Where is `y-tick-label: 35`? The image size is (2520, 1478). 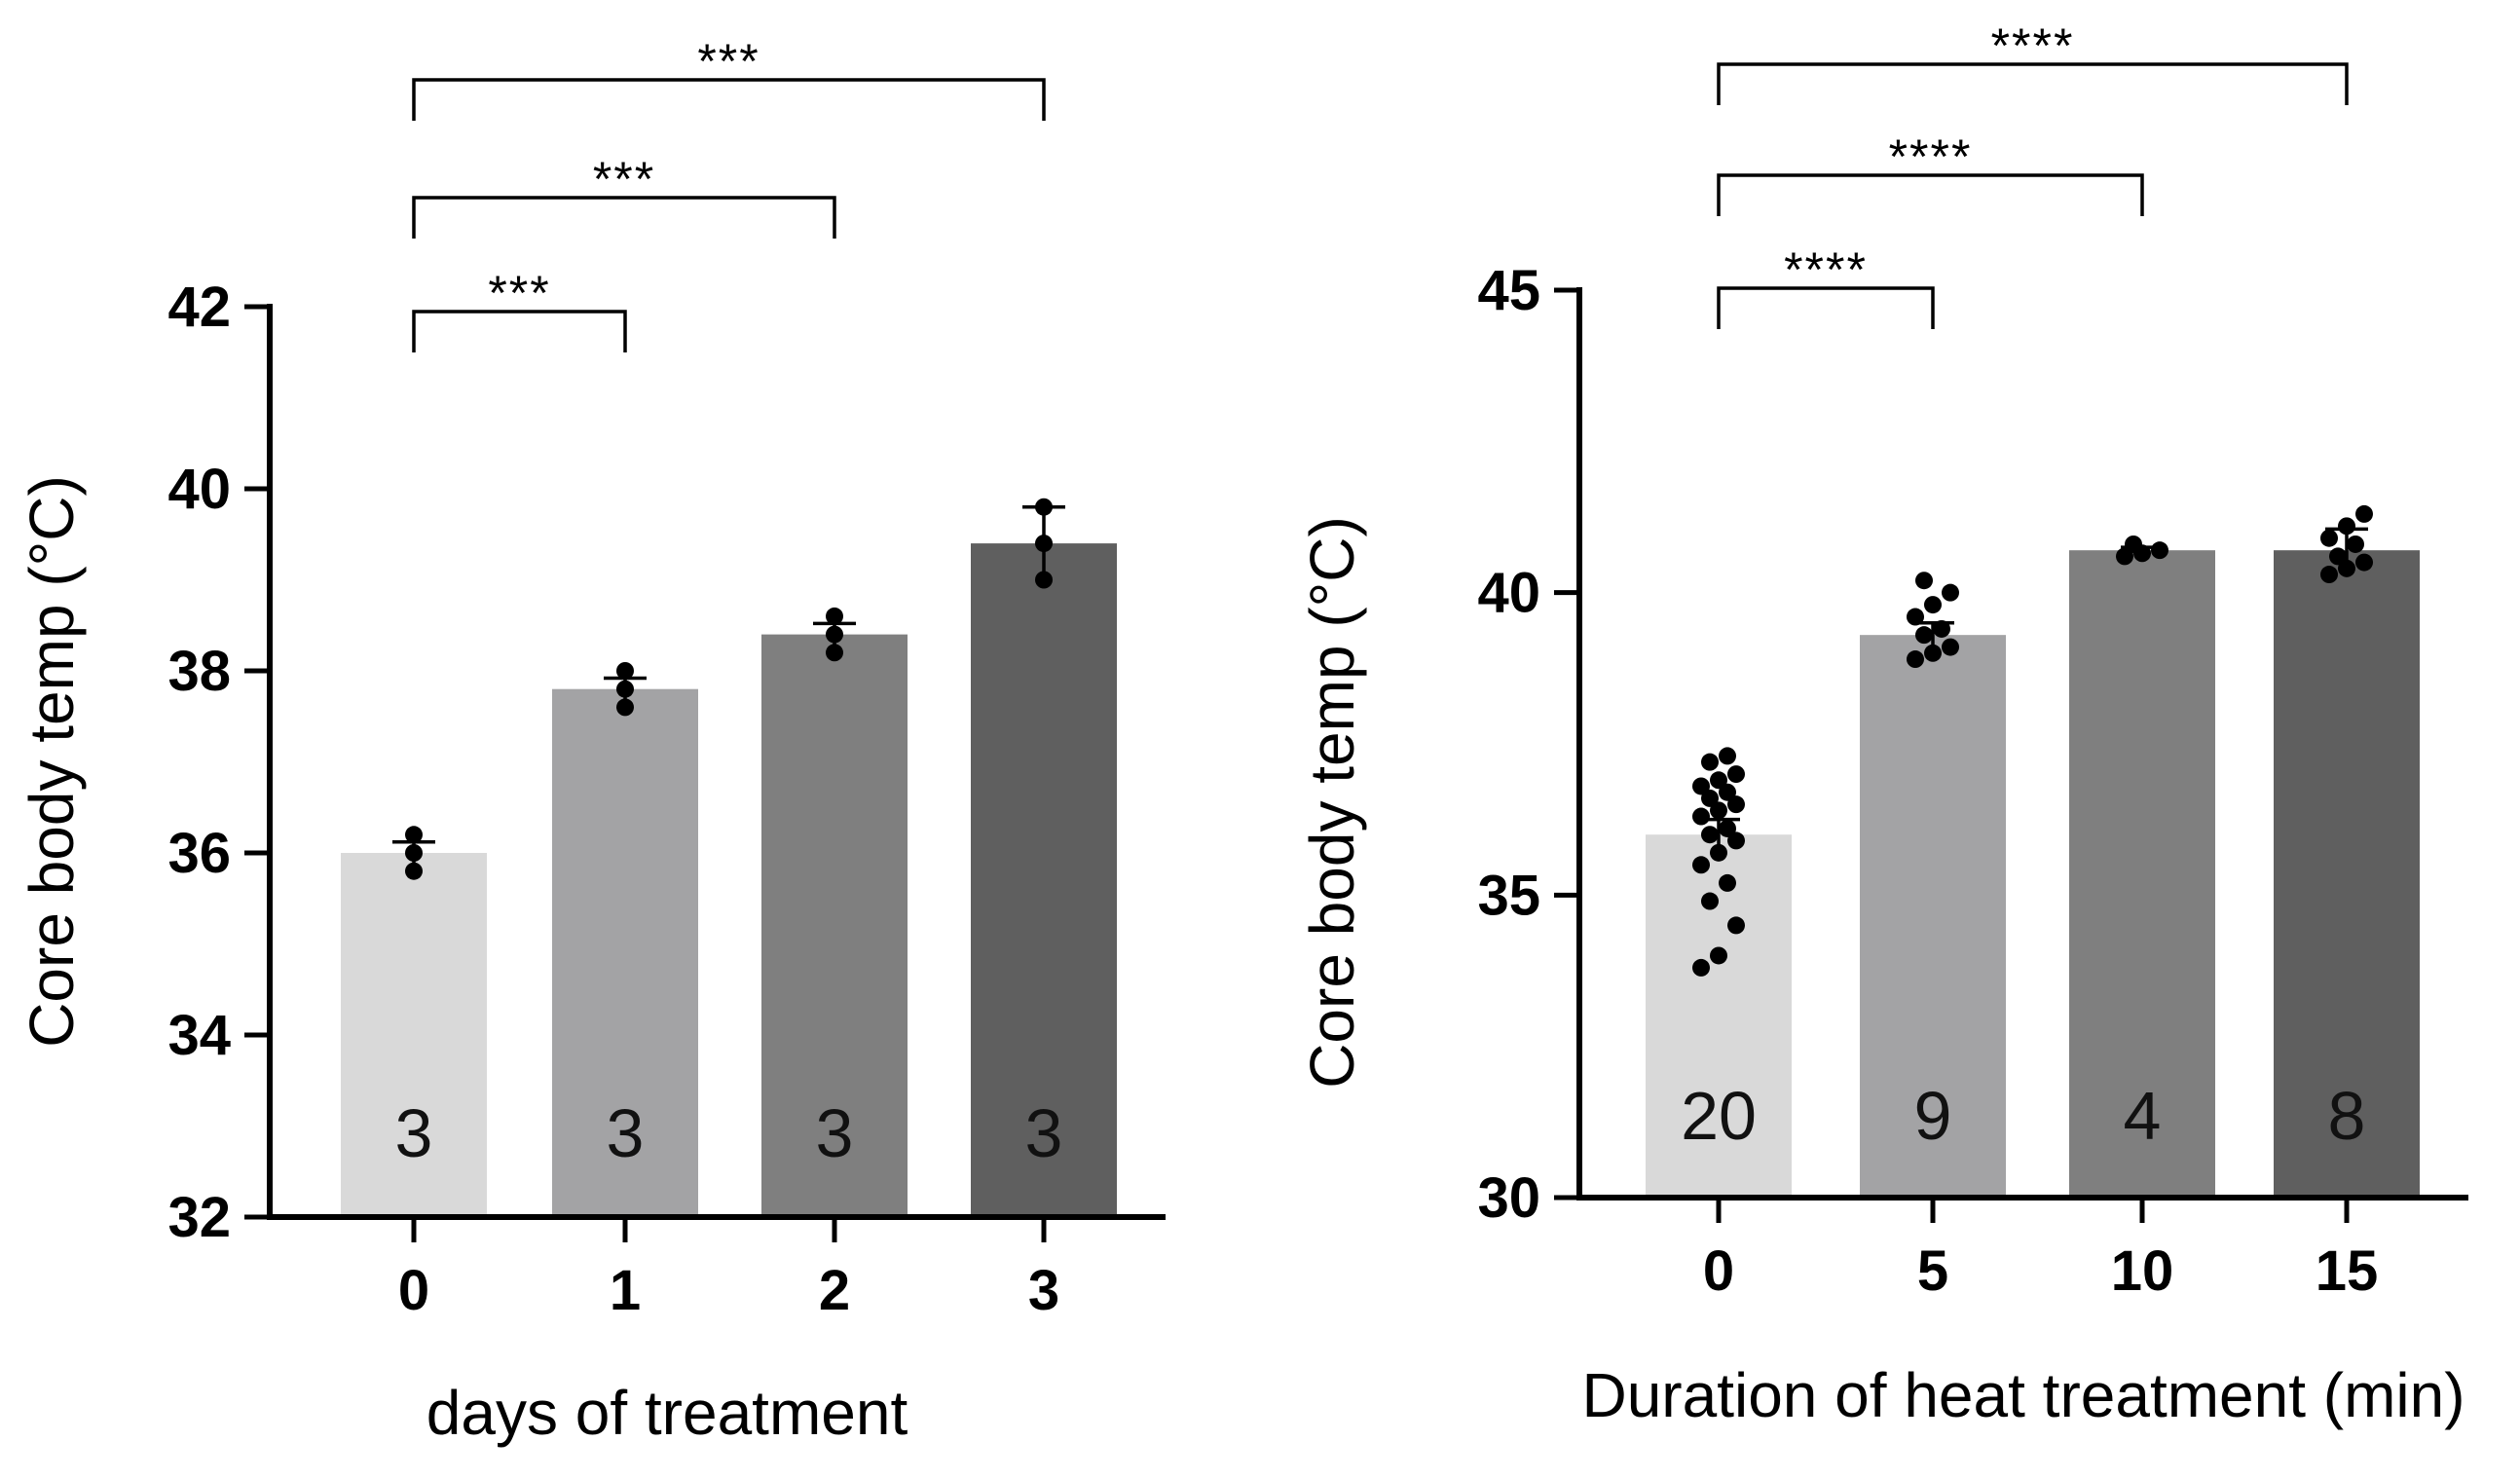 y-tick-label: 35 is located at coordinates (1508, 896).